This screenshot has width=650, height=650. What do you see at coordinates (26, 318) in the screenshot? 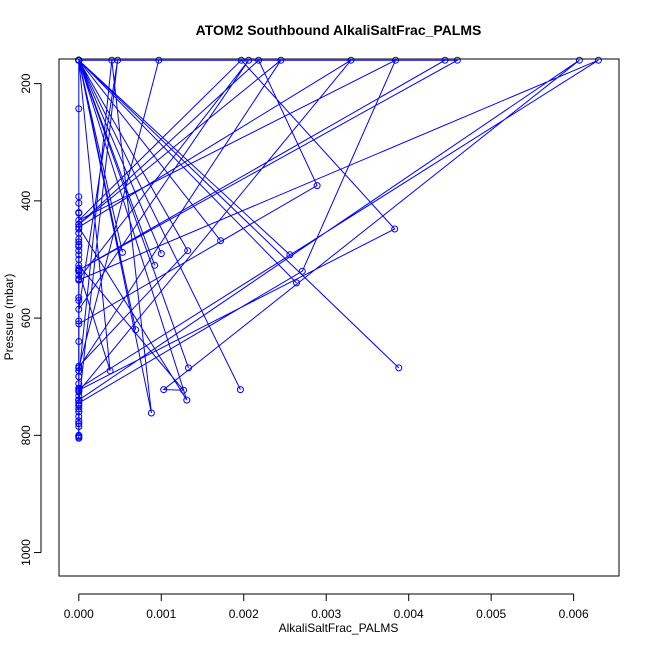
I see `y-tick-label: 600` at bounding box center [26, 318].